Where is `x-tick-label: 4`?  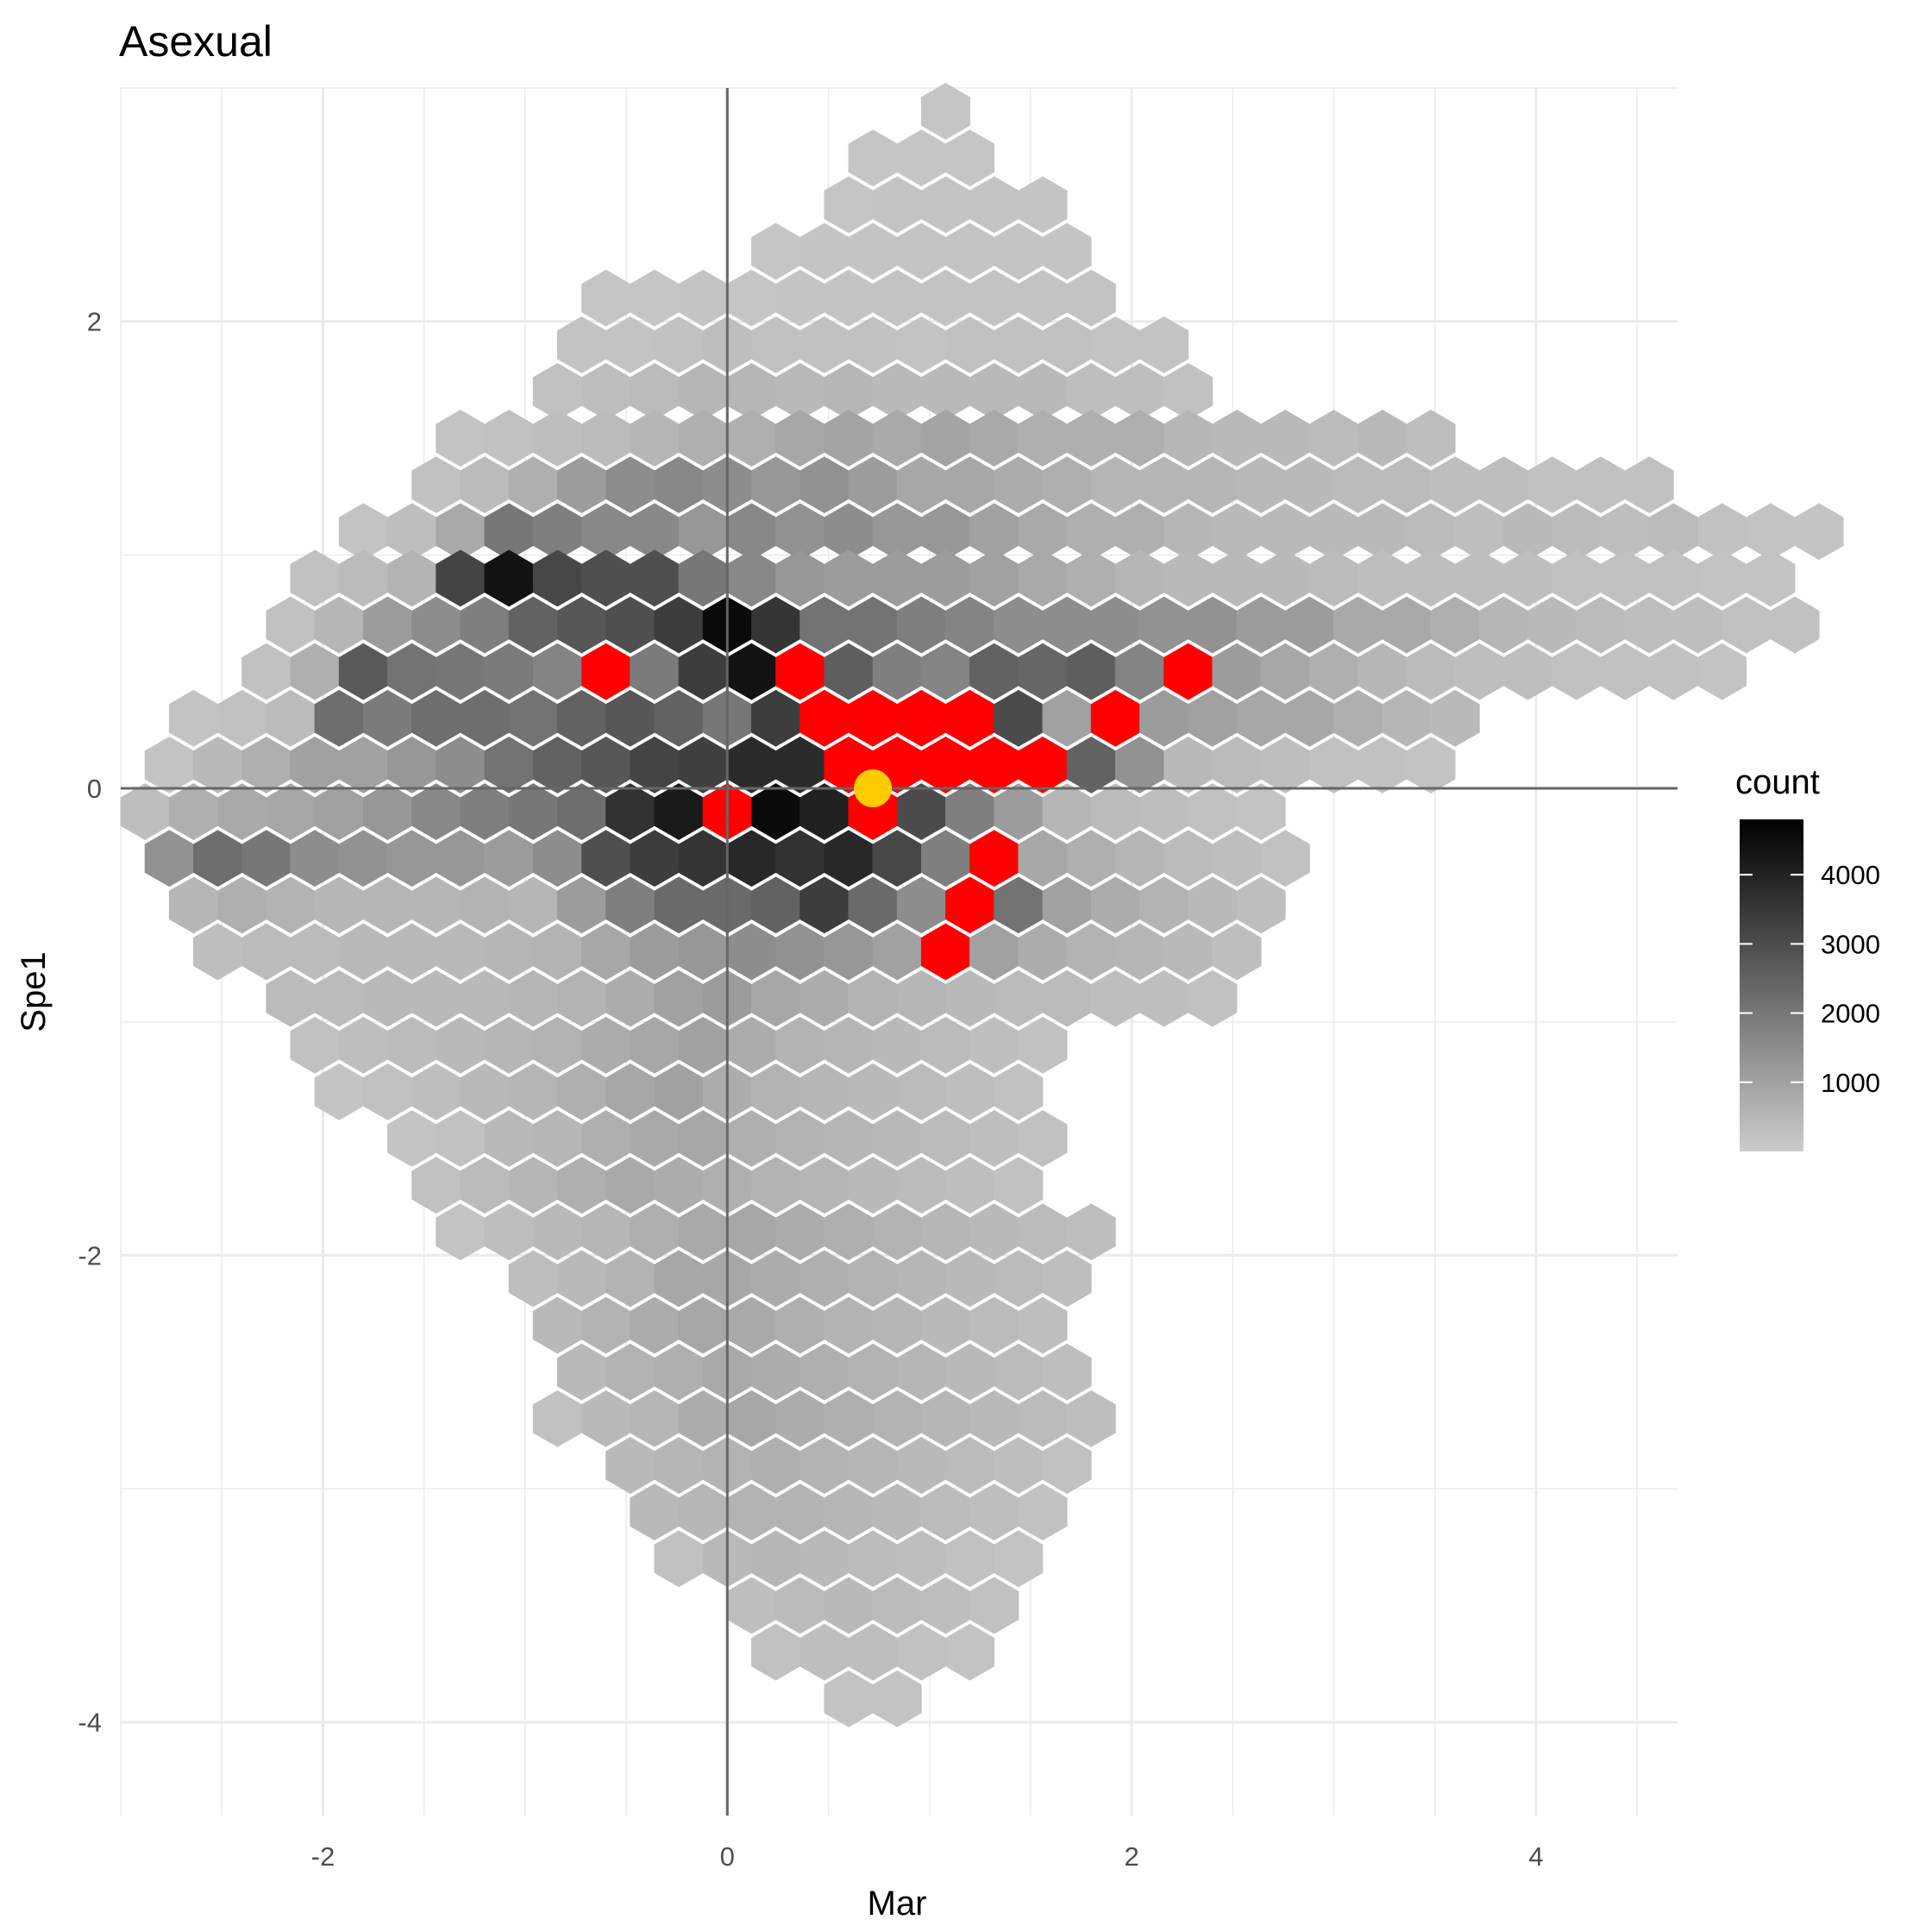
x-tick-label: 4 is located at coordinates (1535, 1856).